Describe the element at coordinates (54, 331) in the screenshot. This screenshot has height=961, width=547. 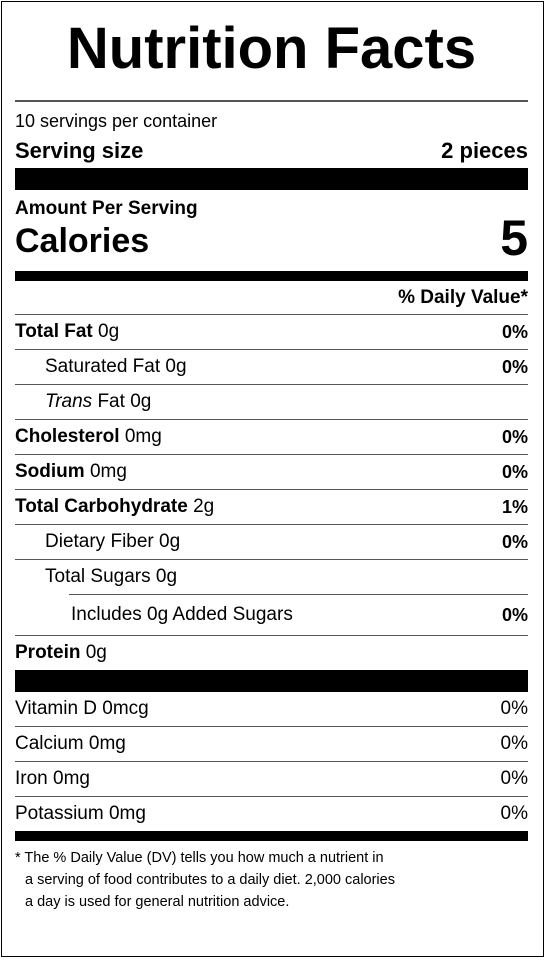
I see `nutrient-name: Total Fat` at that location.